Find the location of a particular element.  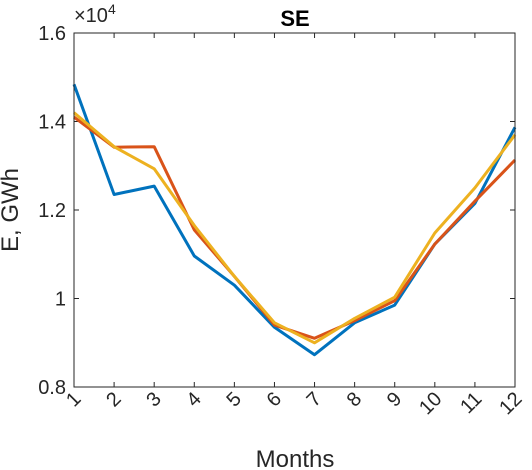

y-tick-label: 1 is located at coordinates (60, 300).